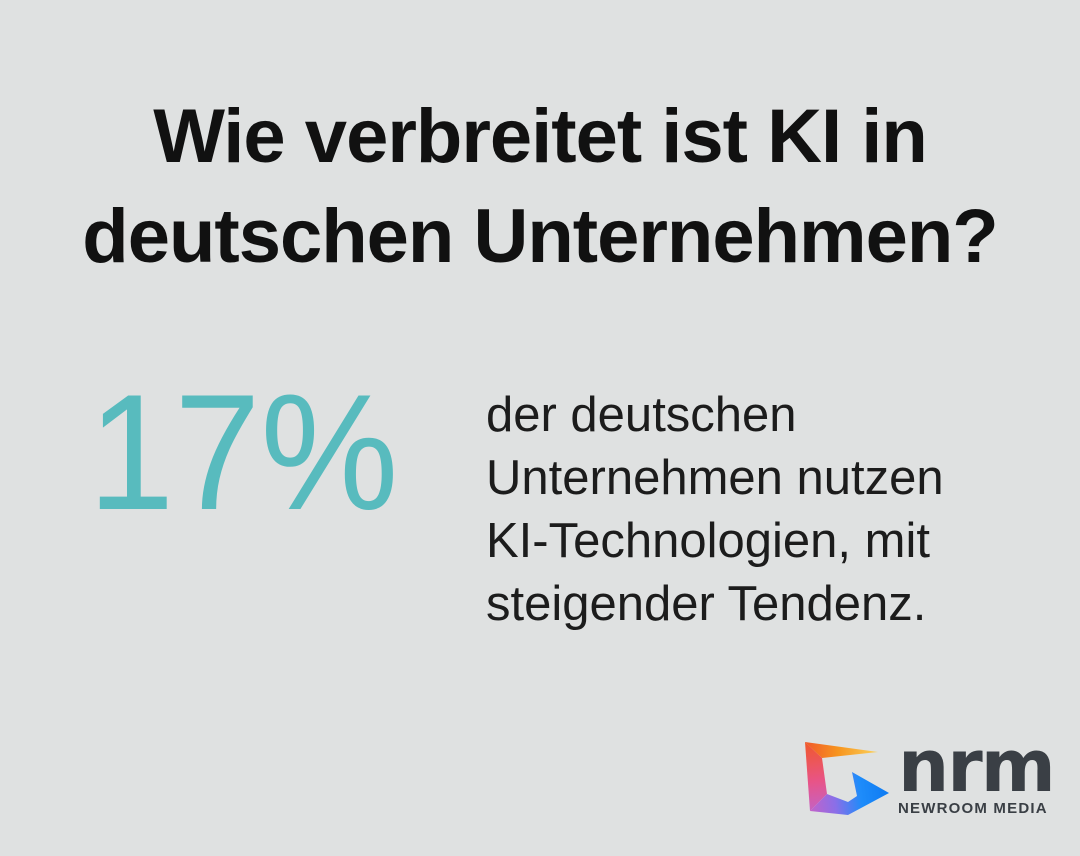 The image size is (1080, 856). What do you see at coordinates (706, 604) in the screenshot?
I see `stat-description-line: steigender Tendenz.` at bounding box center [706, 604].